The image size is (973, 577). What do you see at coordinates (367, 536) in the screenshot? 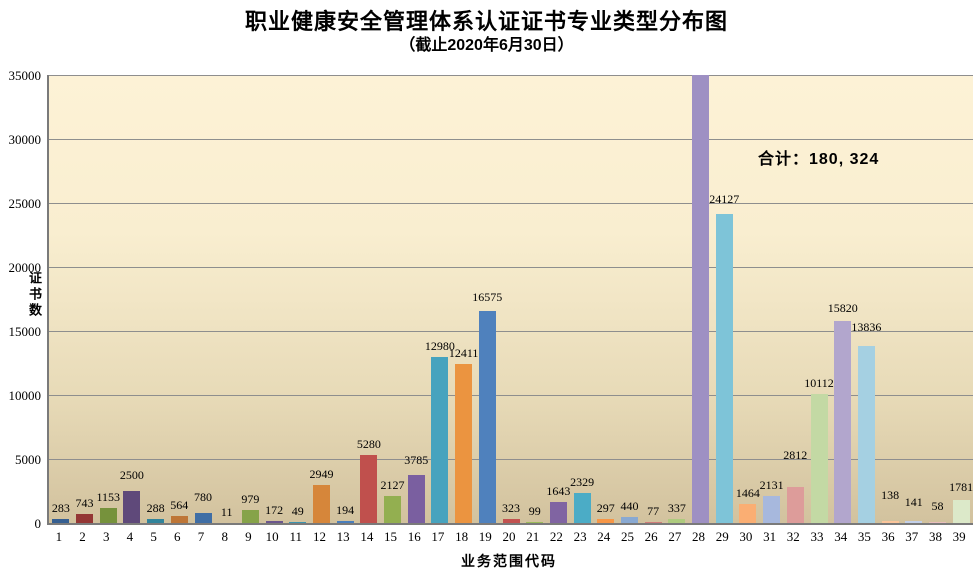
I see `x-tick-label: 14` at bounding box center [367, 536].